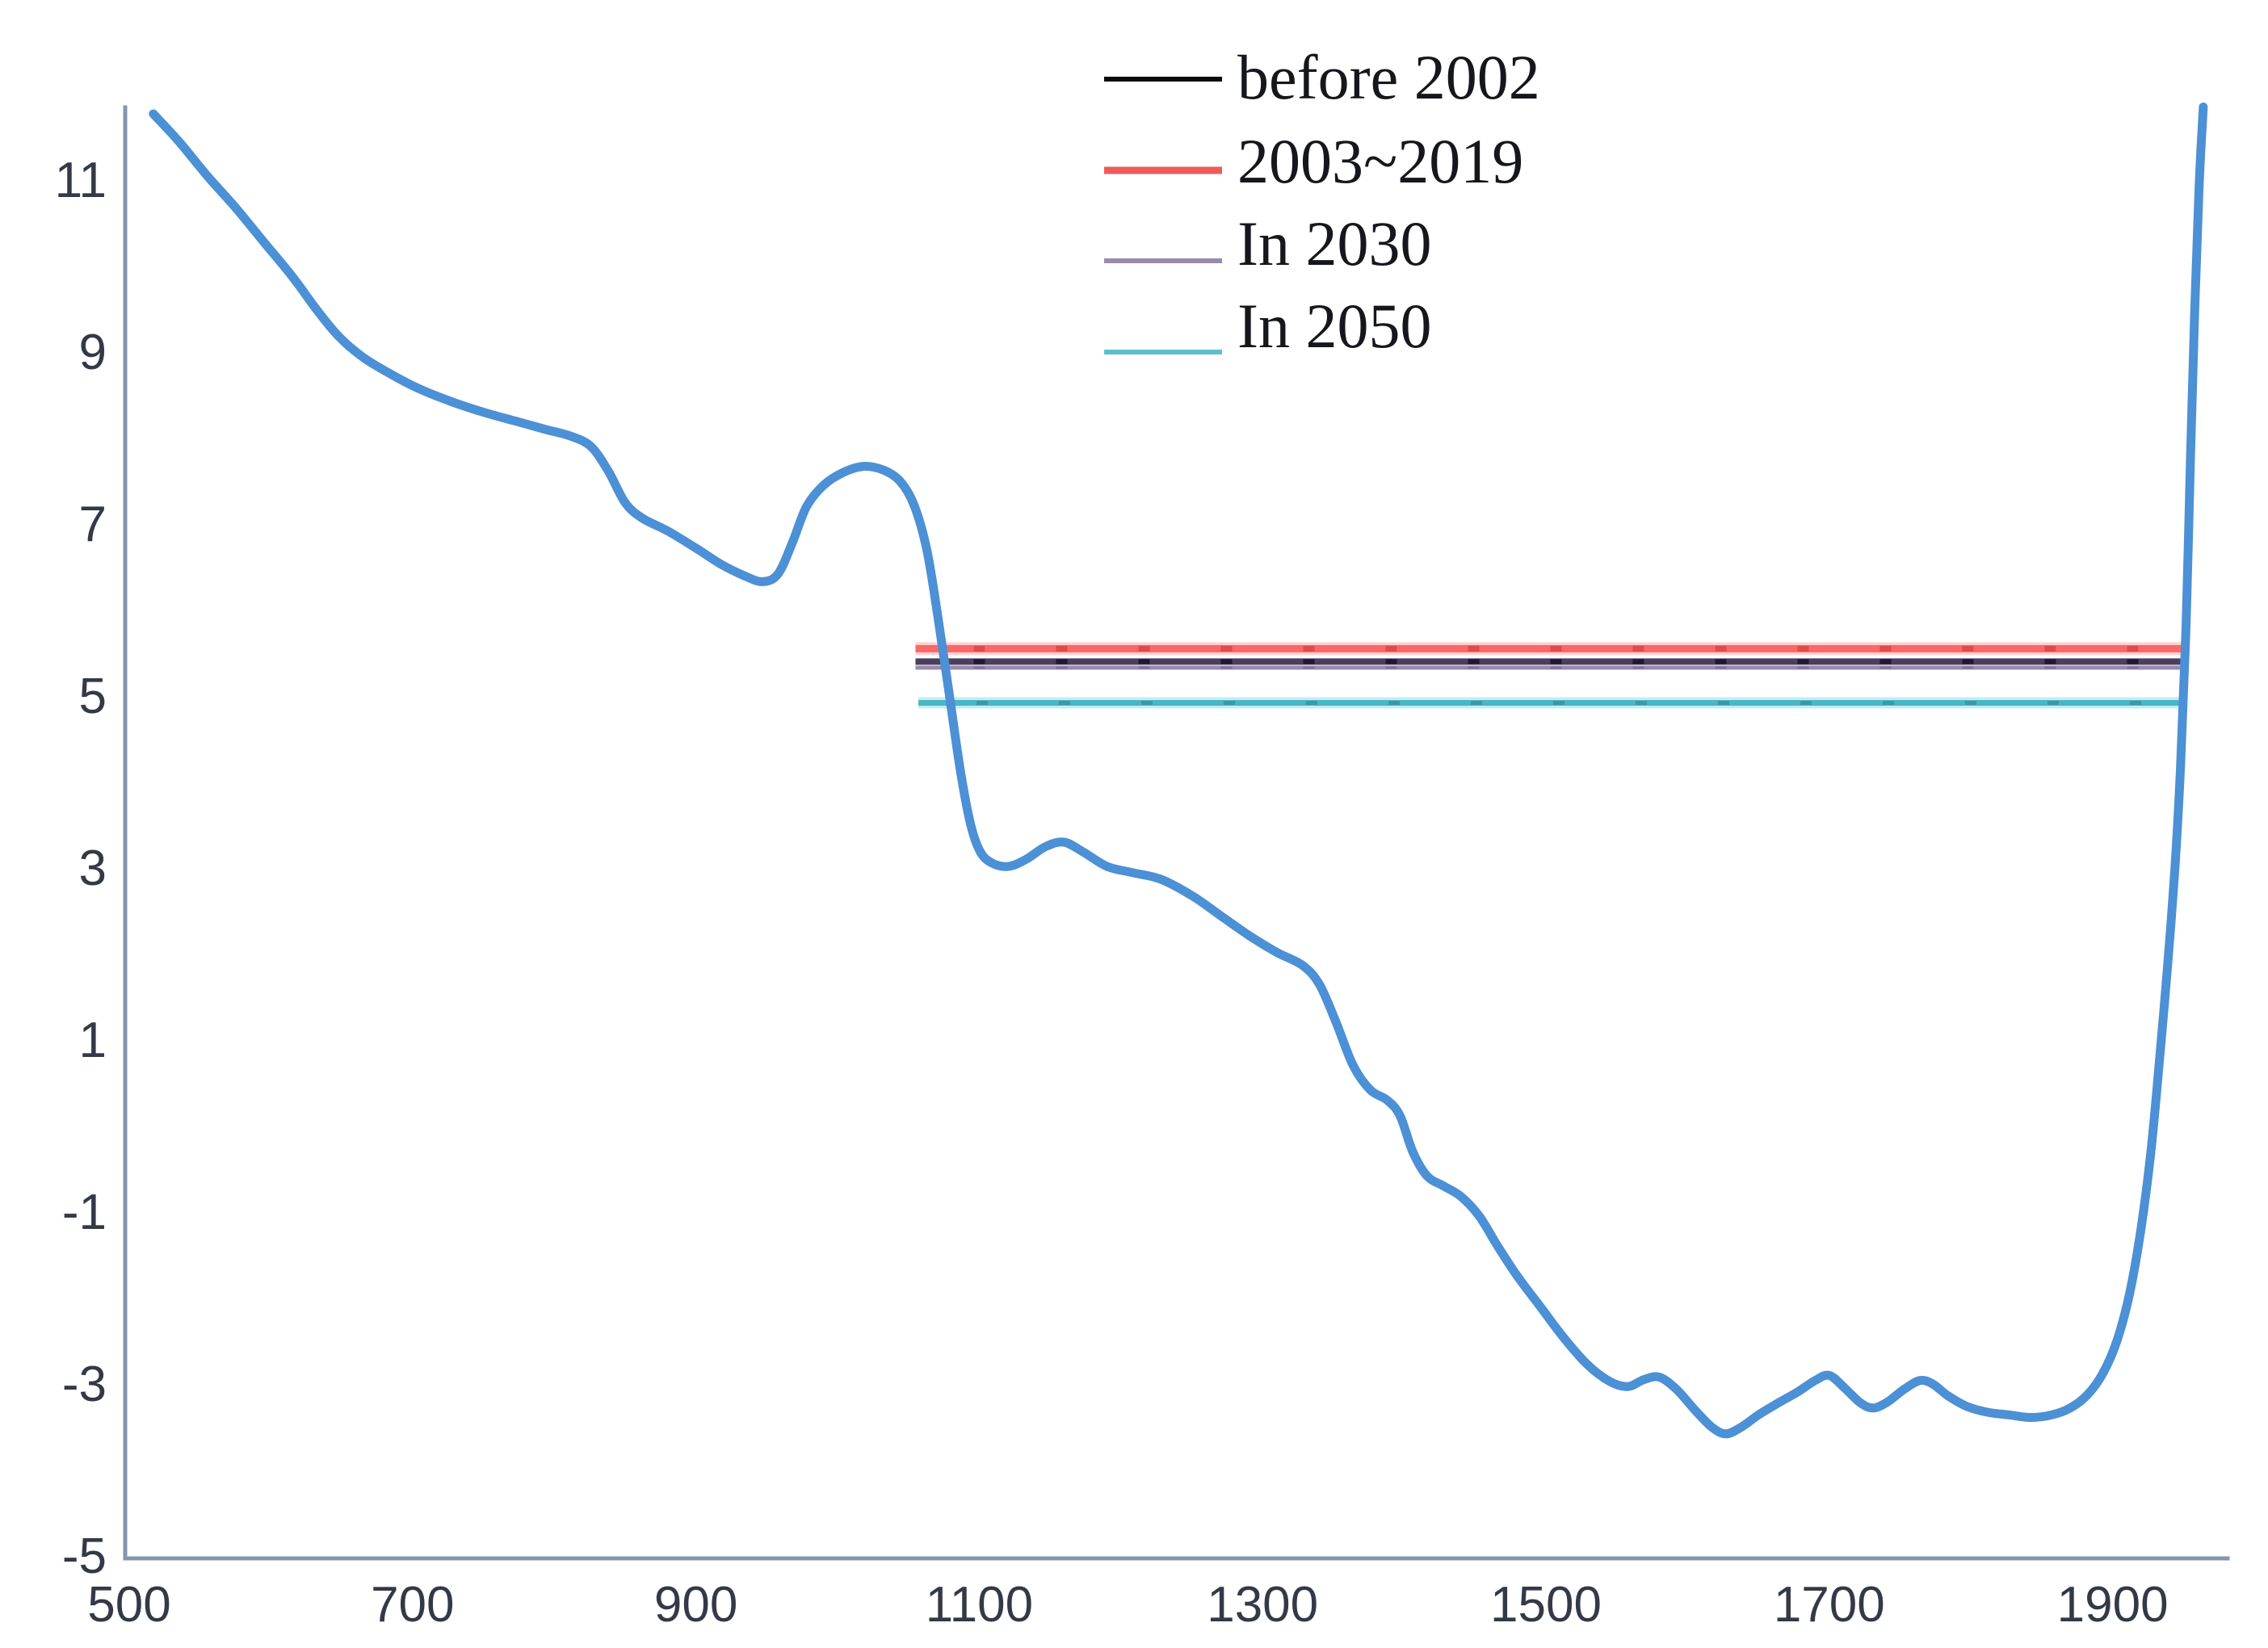 This screenshot has width=2268, height=1648. Describe the element at coordinates (980, 1605) in the screenshot. I see `x-tick-label: 1100` at that location.